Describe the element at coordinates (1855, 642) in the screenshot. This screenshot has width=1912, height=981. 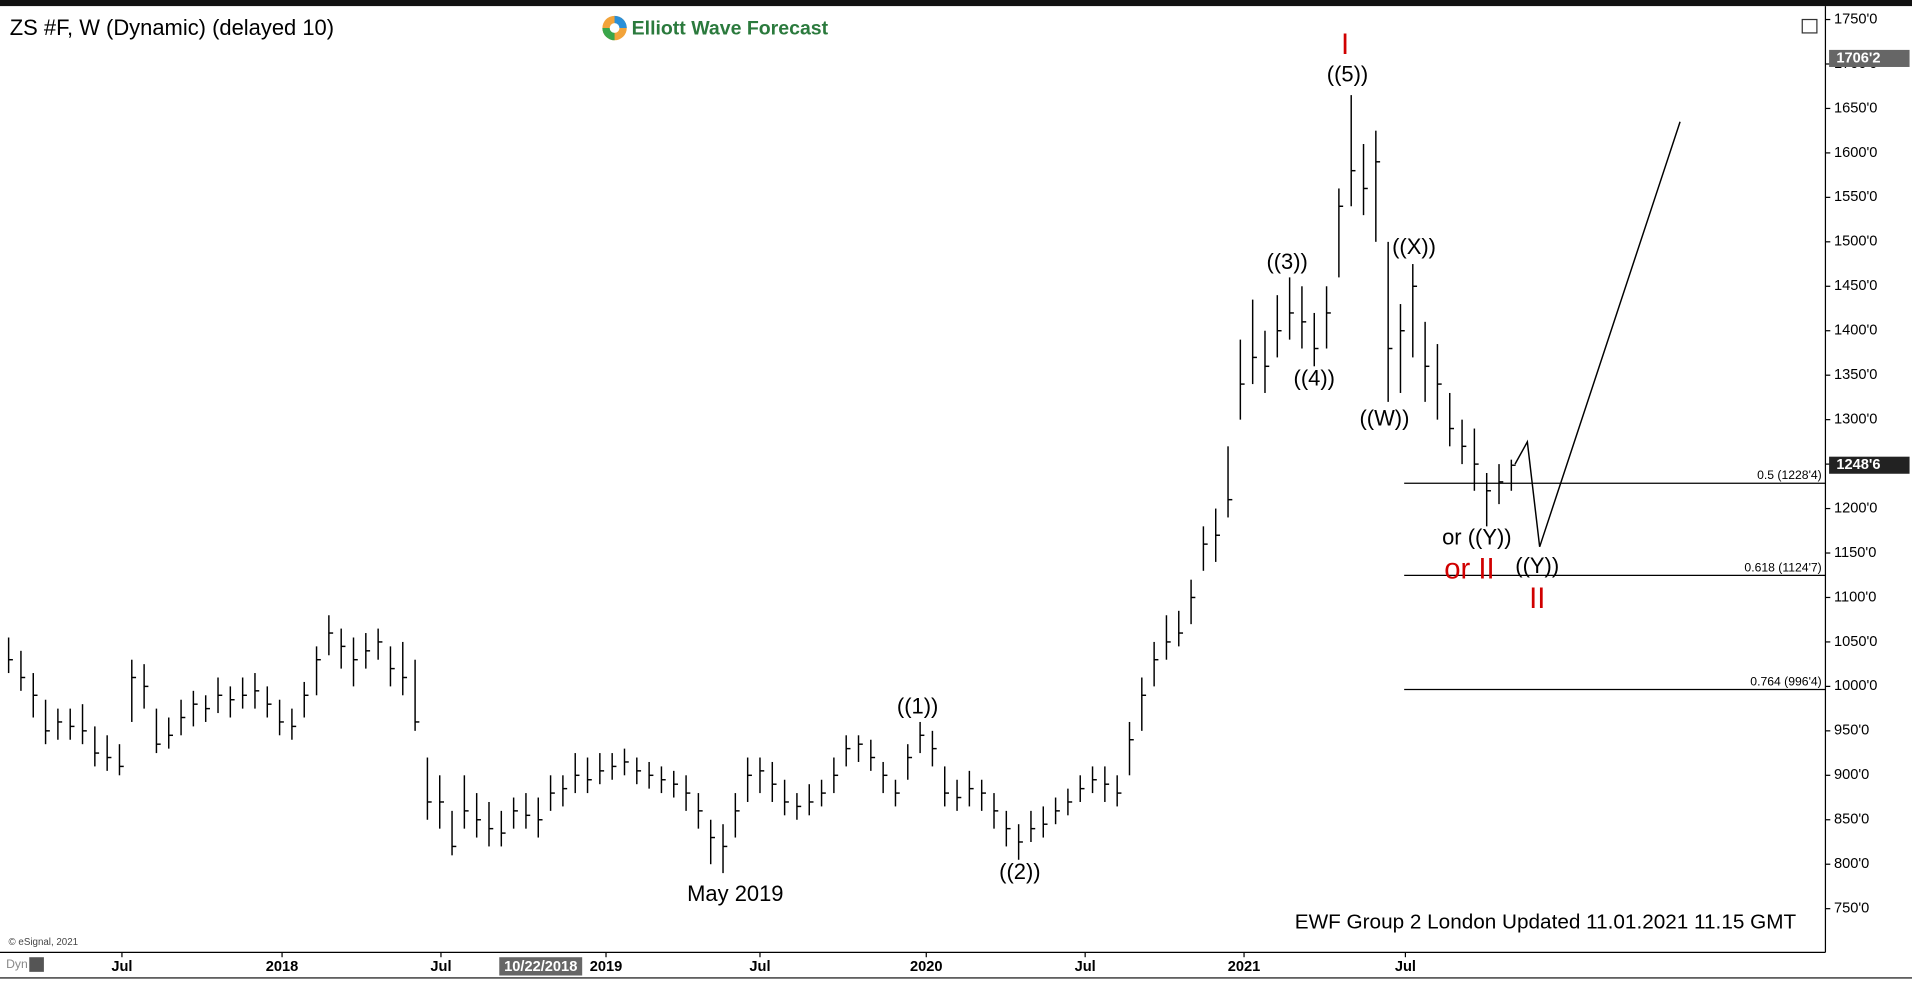
I see `y-tick-label: 1050'0` at that location.